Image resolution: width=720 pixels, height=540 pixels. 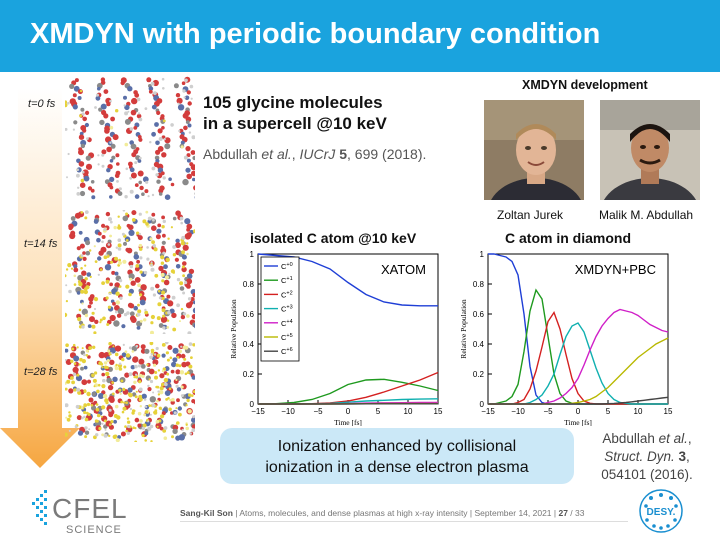 I want to click on chart2-xlabel: Time [fs], so click(x=578, y=422).